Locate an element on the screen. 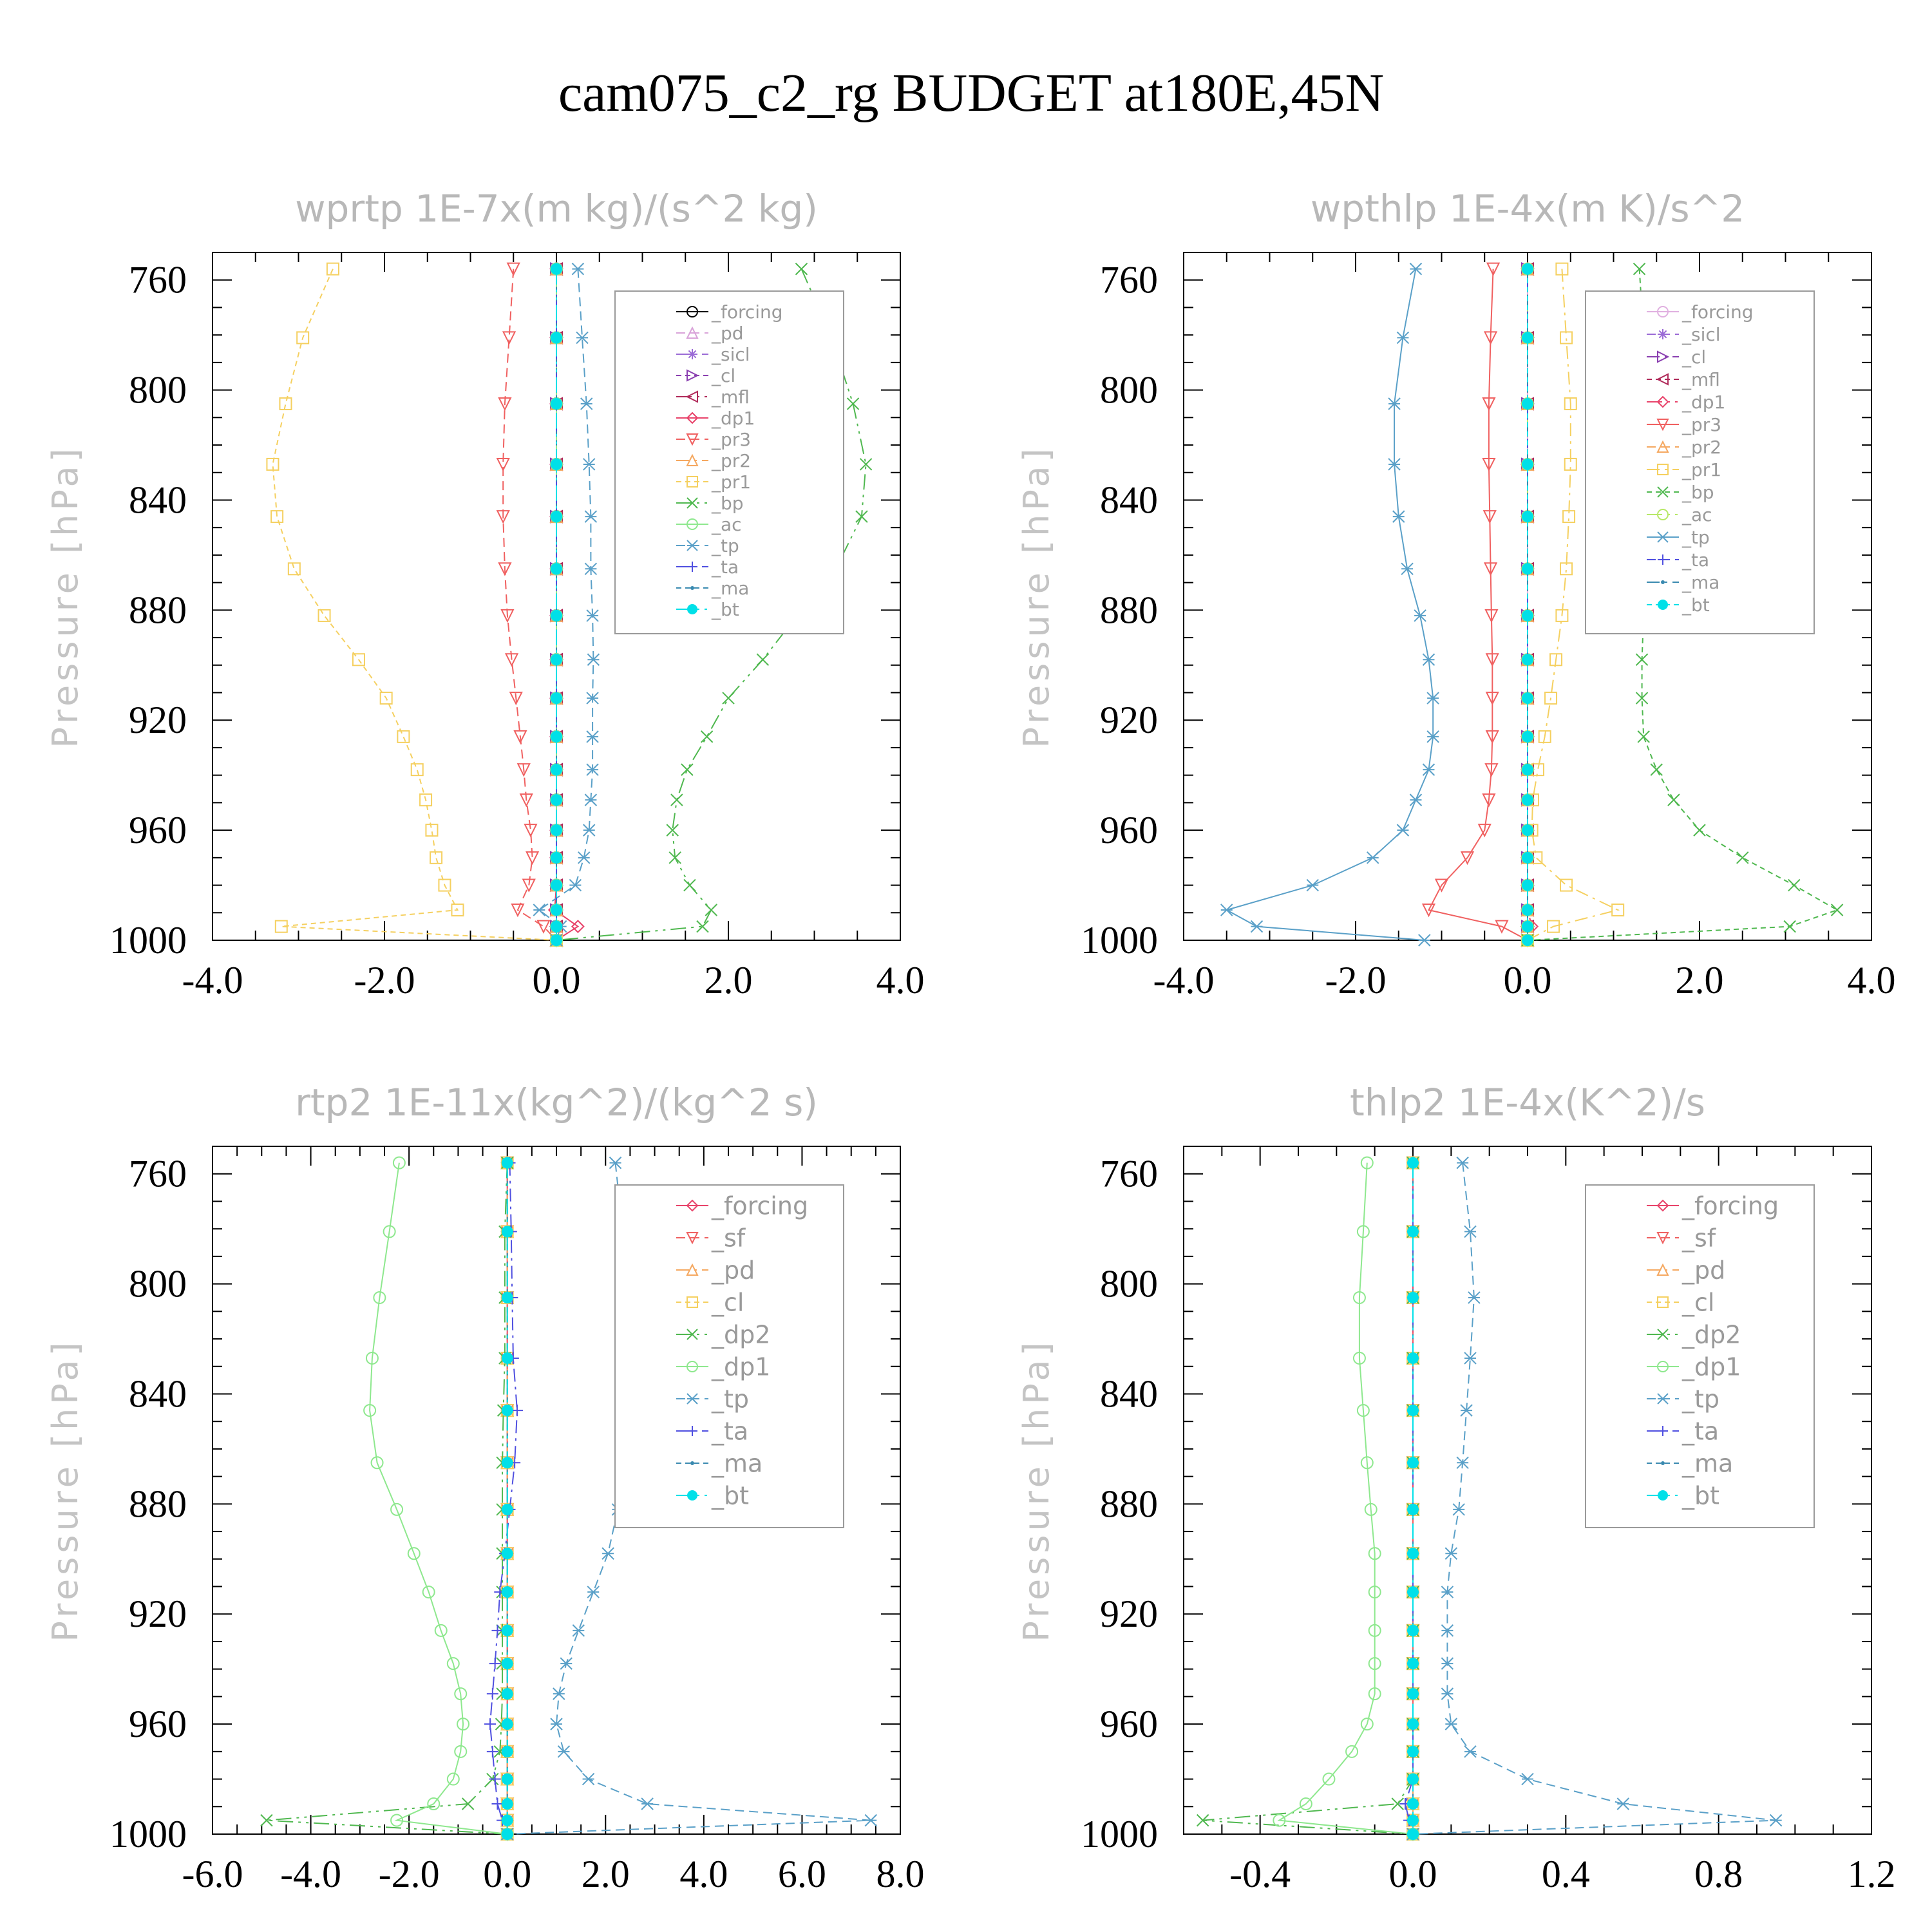 Image resolution: width=1932 pixels, height=1932 pixels. legend-item: _ma is located at coordinates (1683, 582).